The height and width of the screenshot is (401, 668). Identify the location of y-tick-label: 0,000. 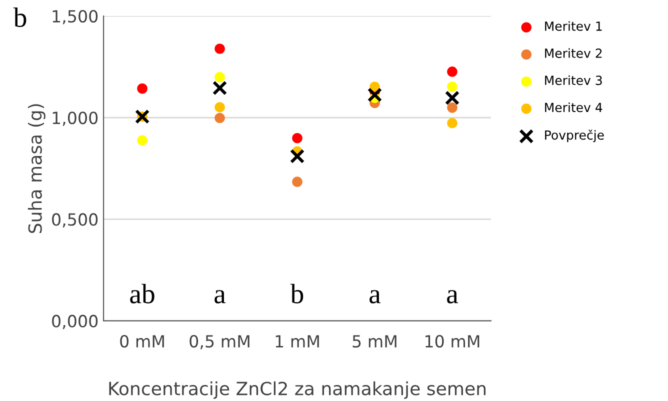
(75, 322).